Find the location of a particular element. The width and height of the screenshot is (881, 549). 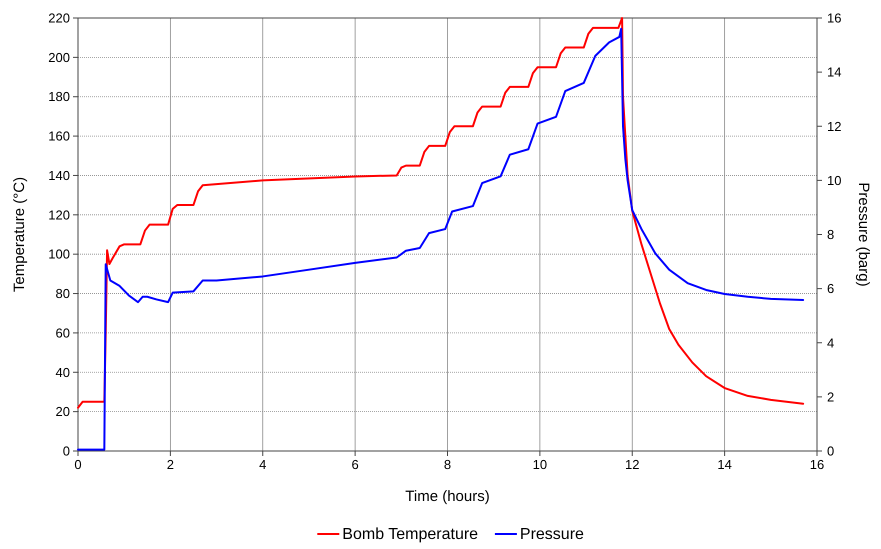

y-tick-label: 160 is located at coordinates (59, 136).